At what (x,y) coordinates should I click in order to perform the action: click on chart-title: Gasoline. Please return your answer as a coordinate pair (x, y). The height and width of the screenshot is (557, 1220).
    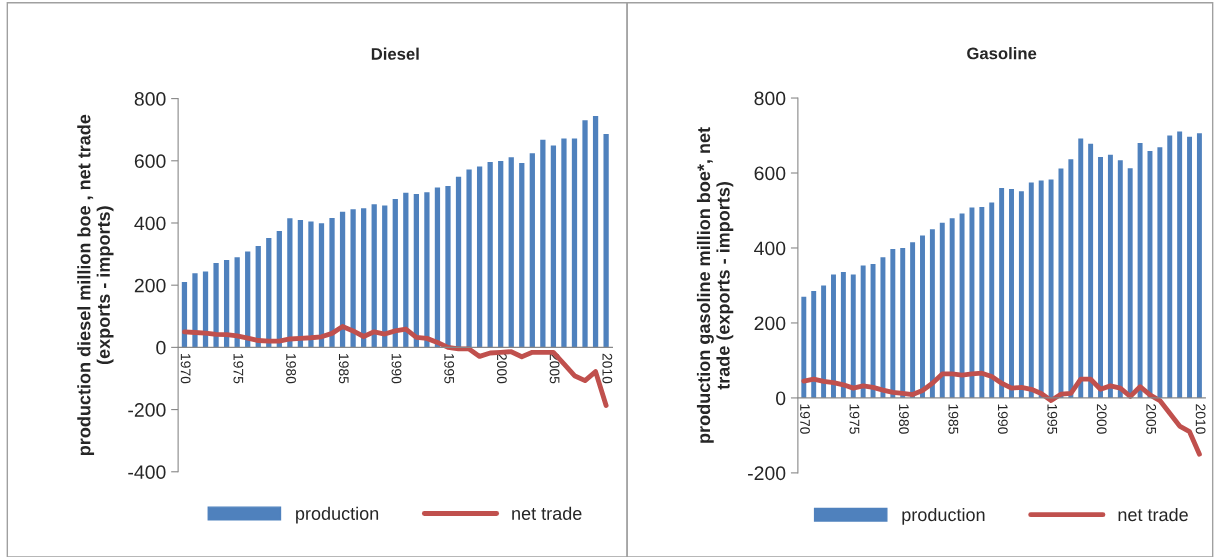
    Looking at the image, I should click on (1002, 53).